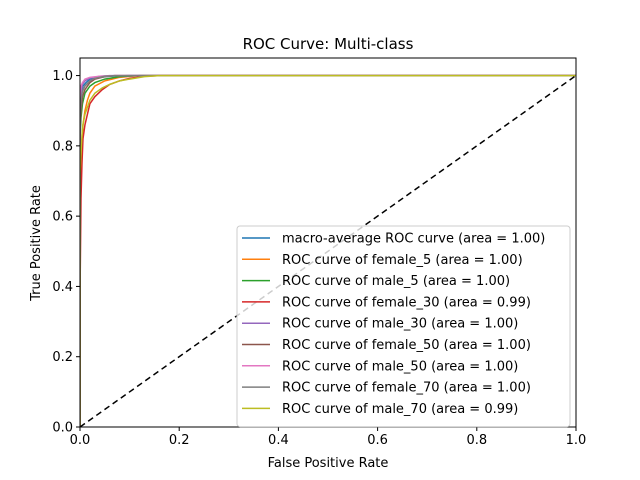 The width and height of the screenshot is (640, 480). What do you see at coordinates (62, 76) in the screenshot?
I see `y-tick-label-5: 1.0` at bounding box center [62, 76].